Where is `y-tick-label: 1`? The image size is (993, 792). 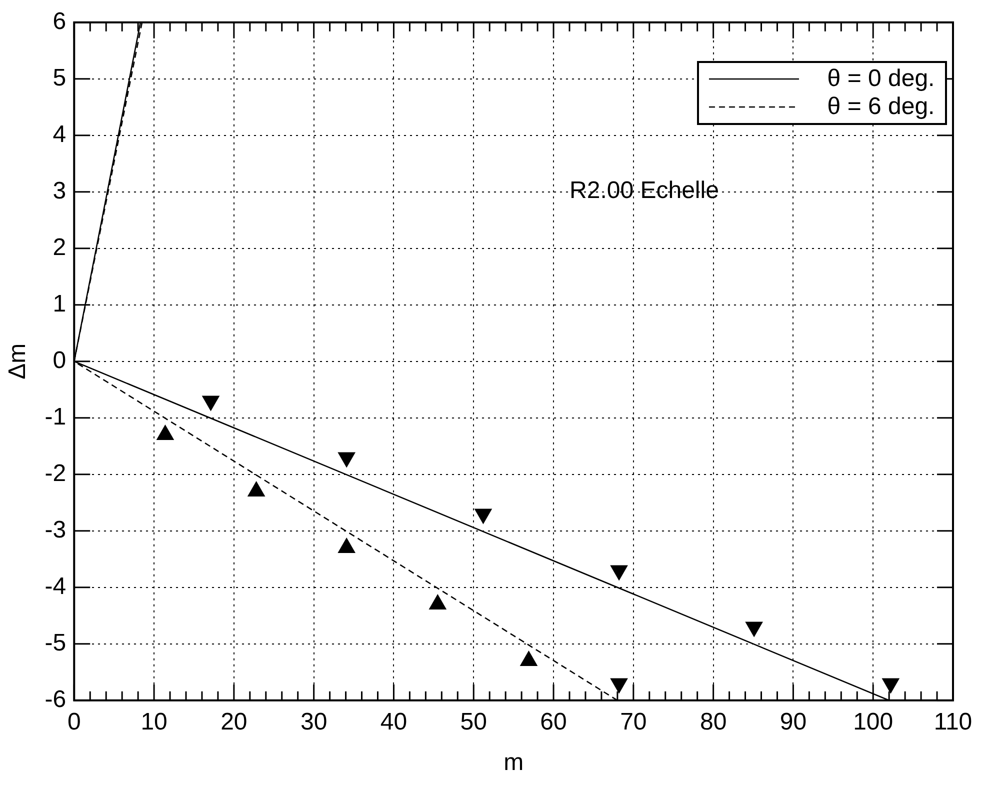
y-tick-label: 1 is located at coordinates (59, 304).